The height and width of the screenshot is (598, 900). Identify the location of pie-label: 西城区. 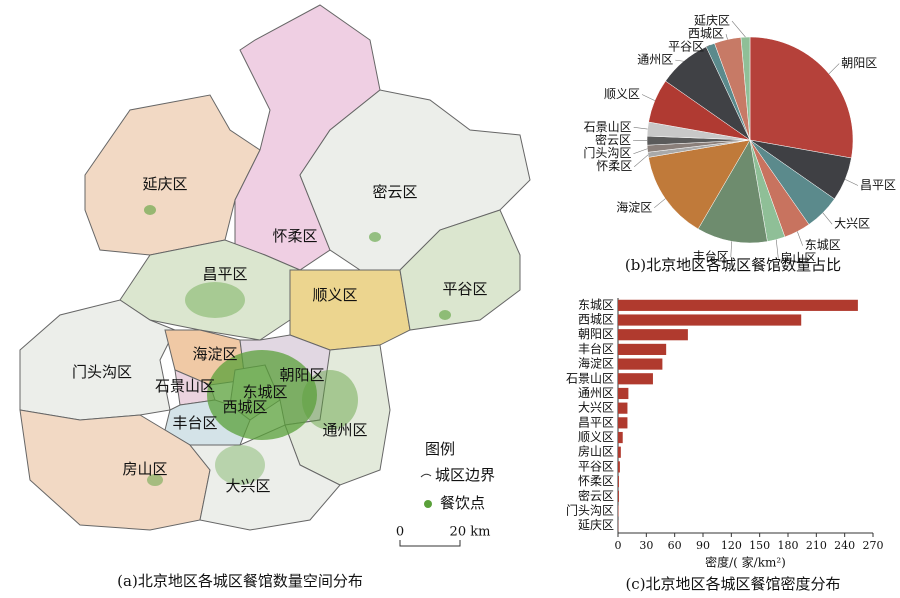
(706, 34).